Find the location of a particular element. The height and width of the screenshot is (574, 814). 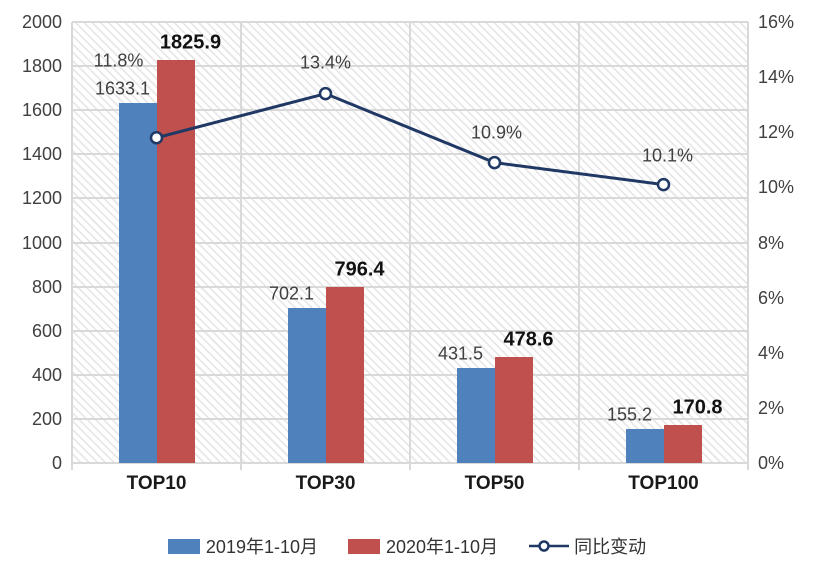

right-axis-tick-label: 16% is located at coordinates (776, 22).